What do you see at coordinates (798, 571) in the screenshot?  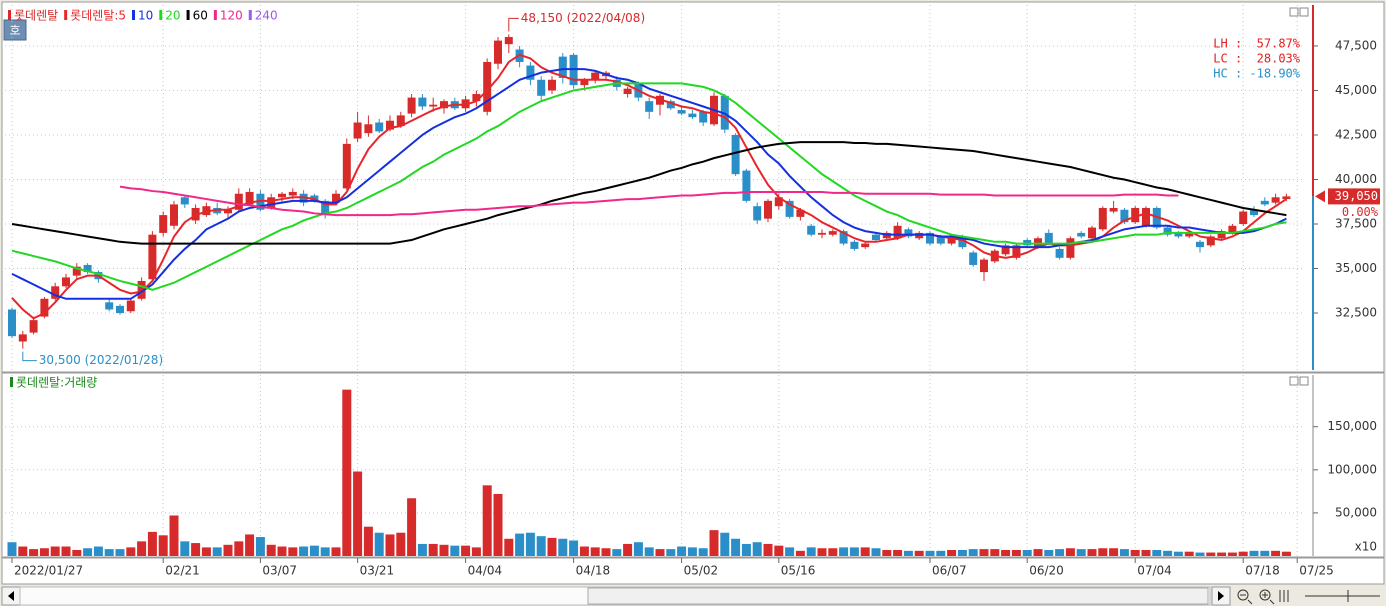 I see `x-tick-label: 05/16` at bounding box center [798, 571].